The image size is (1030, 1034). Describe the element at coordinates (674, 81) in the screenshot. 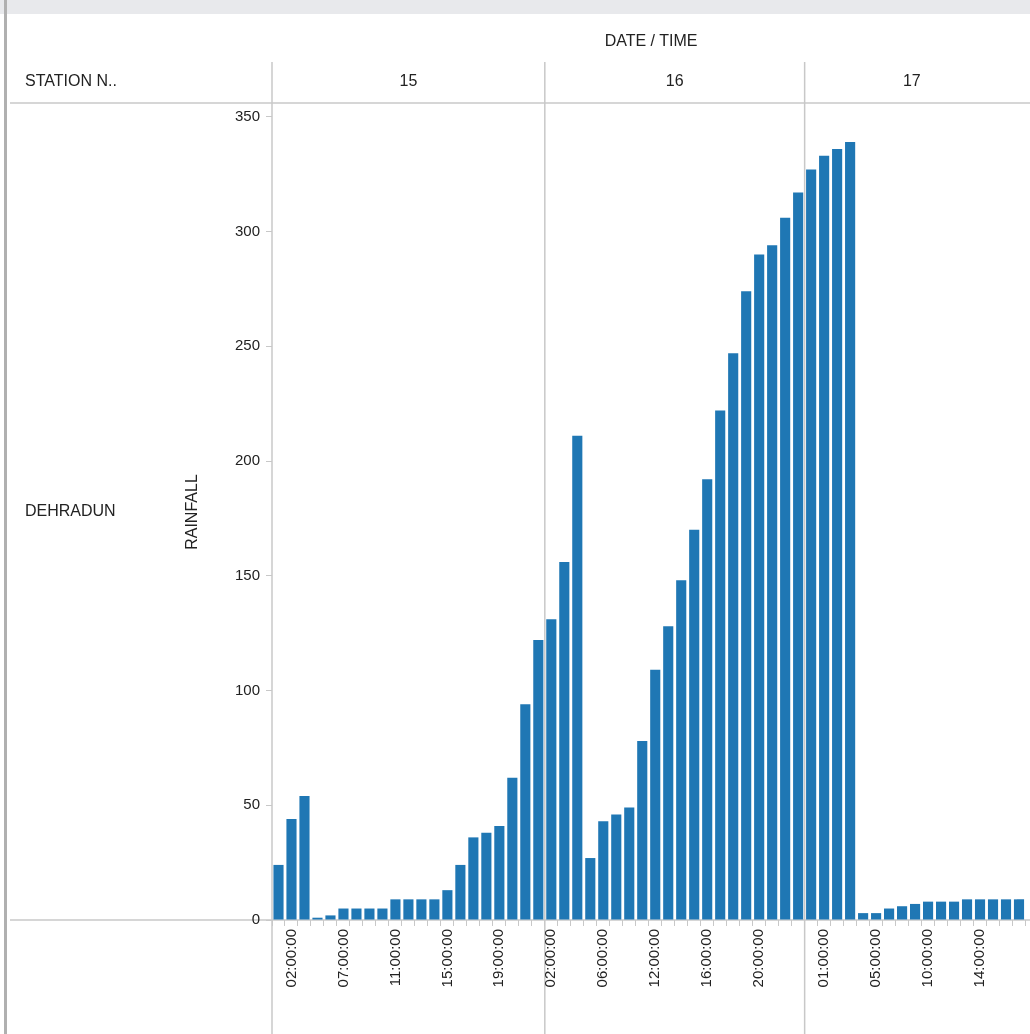

I see `text: 16` at that location.